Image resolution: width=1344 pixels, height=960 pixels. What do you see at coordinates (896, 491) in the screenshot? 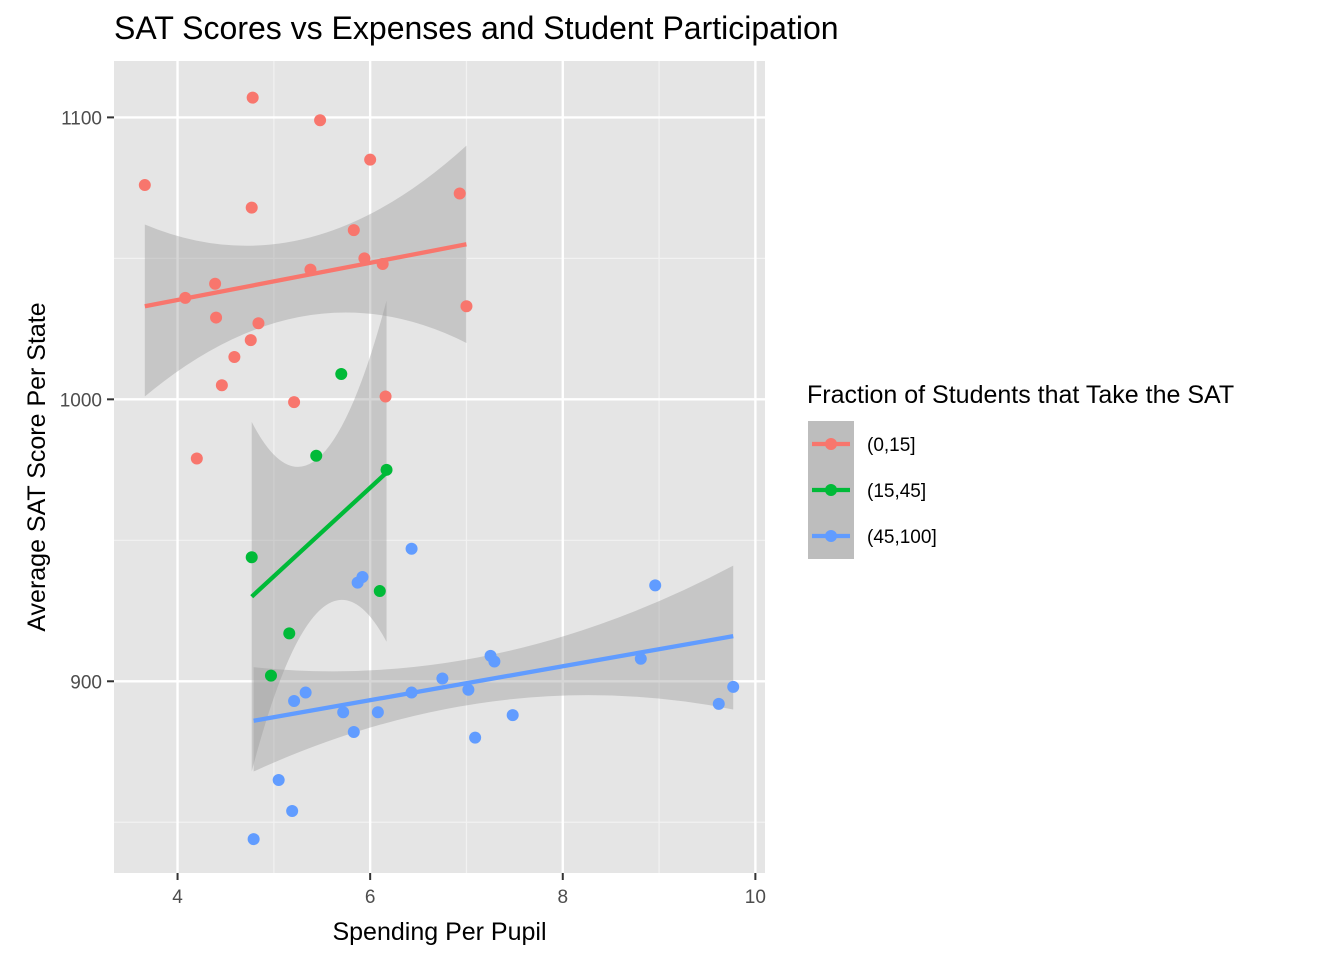
I see `legend-label: (15,45]` at bounding box center [896, 491].